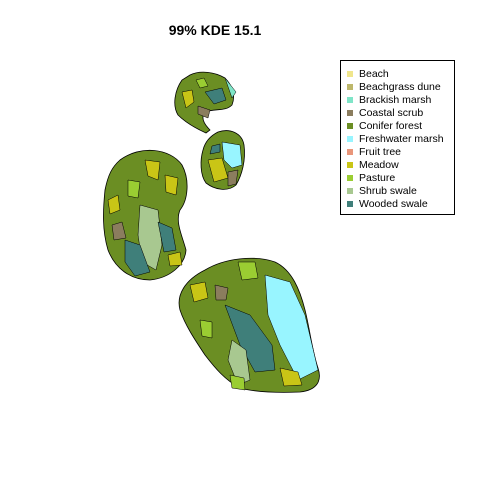 The height and width of the screenshot is (480, 480). Describe the element at coordinates (400, 164) in the screenshot. I see `legend-item: Meadow` at that location.